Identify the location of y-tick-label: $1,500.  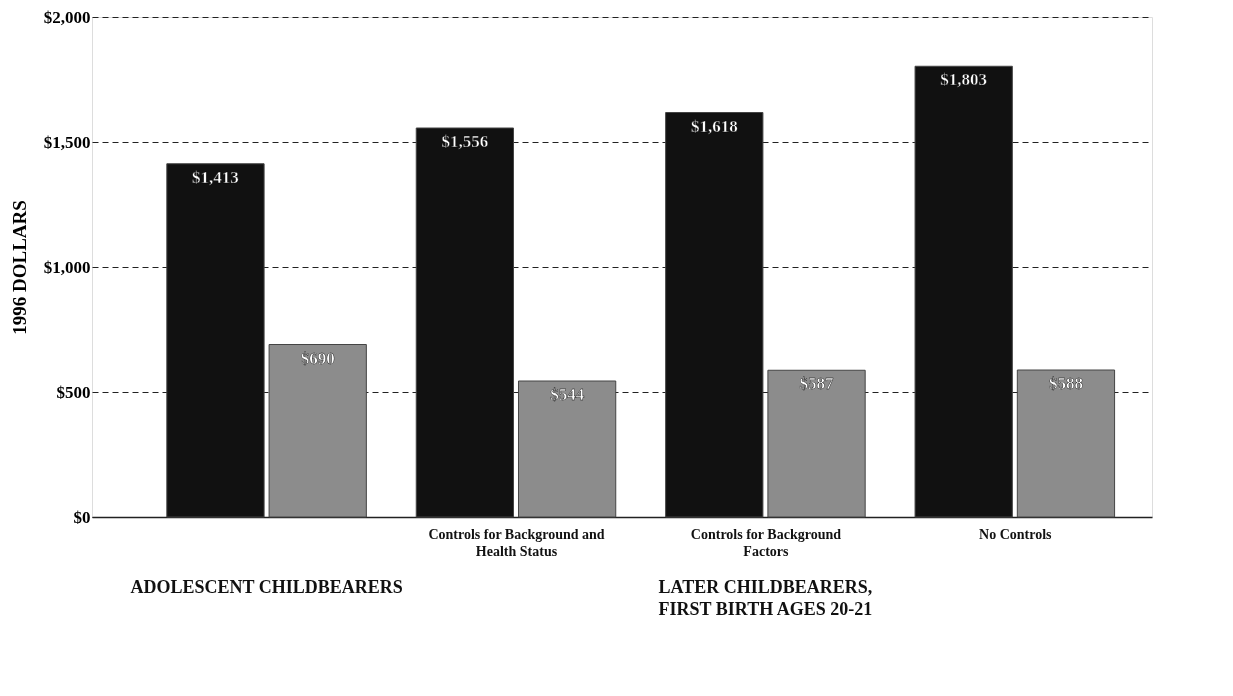
(67, 142).